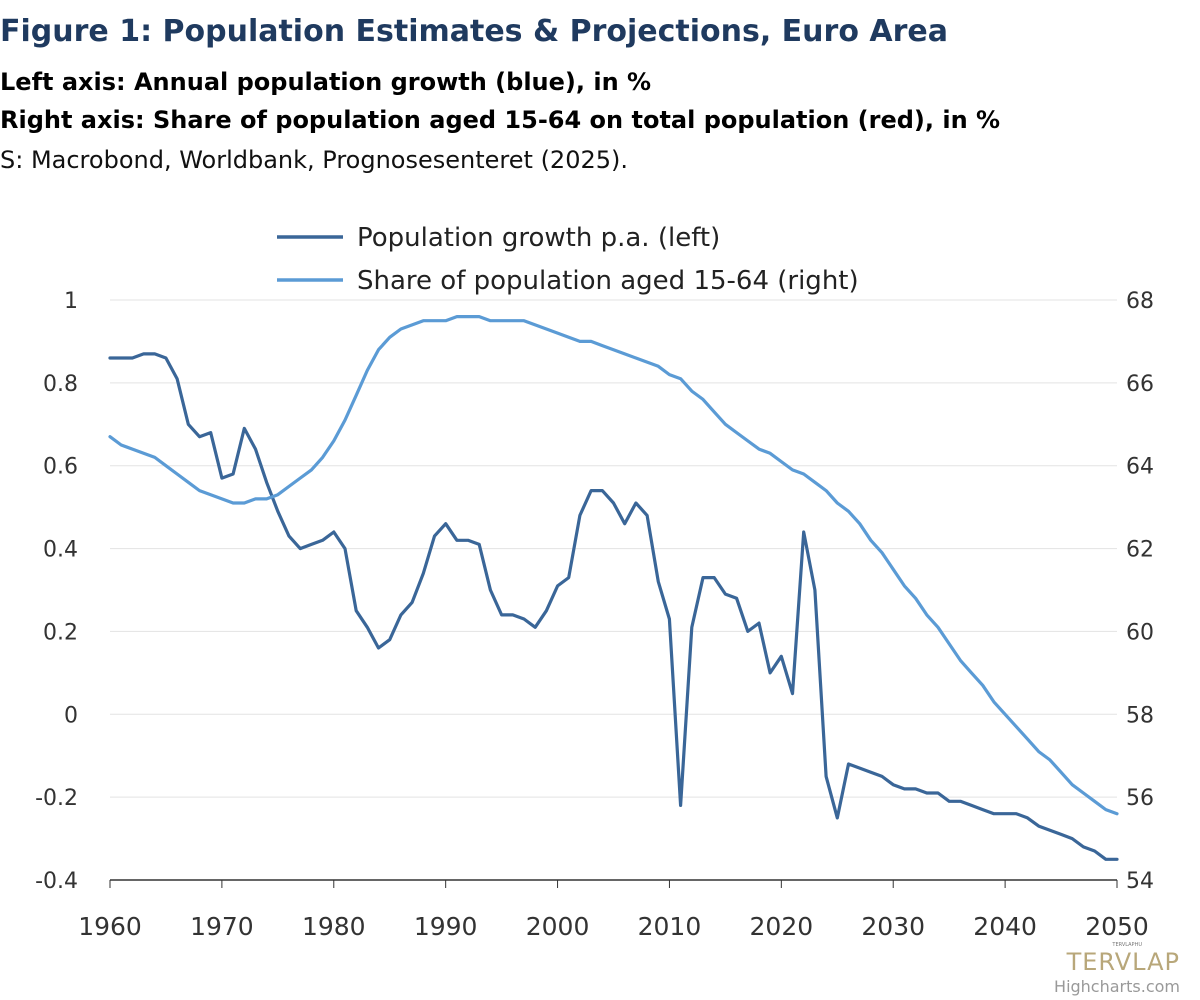 This screenshot has width=1200, height=1000. I want to click on legend-item-label: Share of population aged 15-64 (right), so click(608, 281).